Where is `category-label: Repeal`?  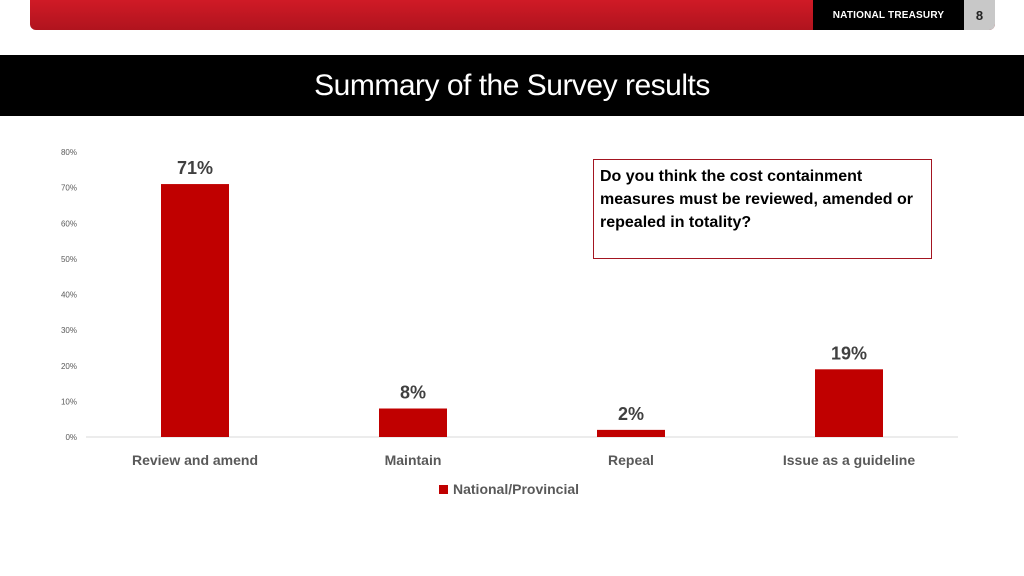
category-label: Repeal is located at coordinates (631, 460).